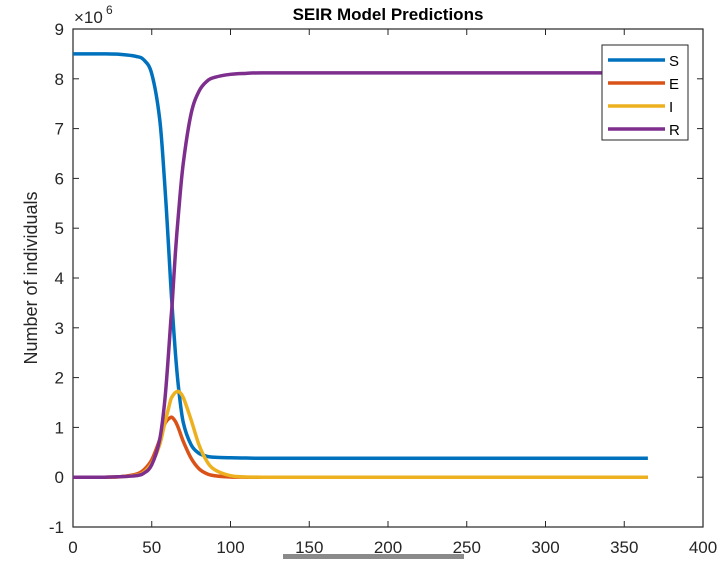  I want to click on legend-label-R: R, so click(674, 130).